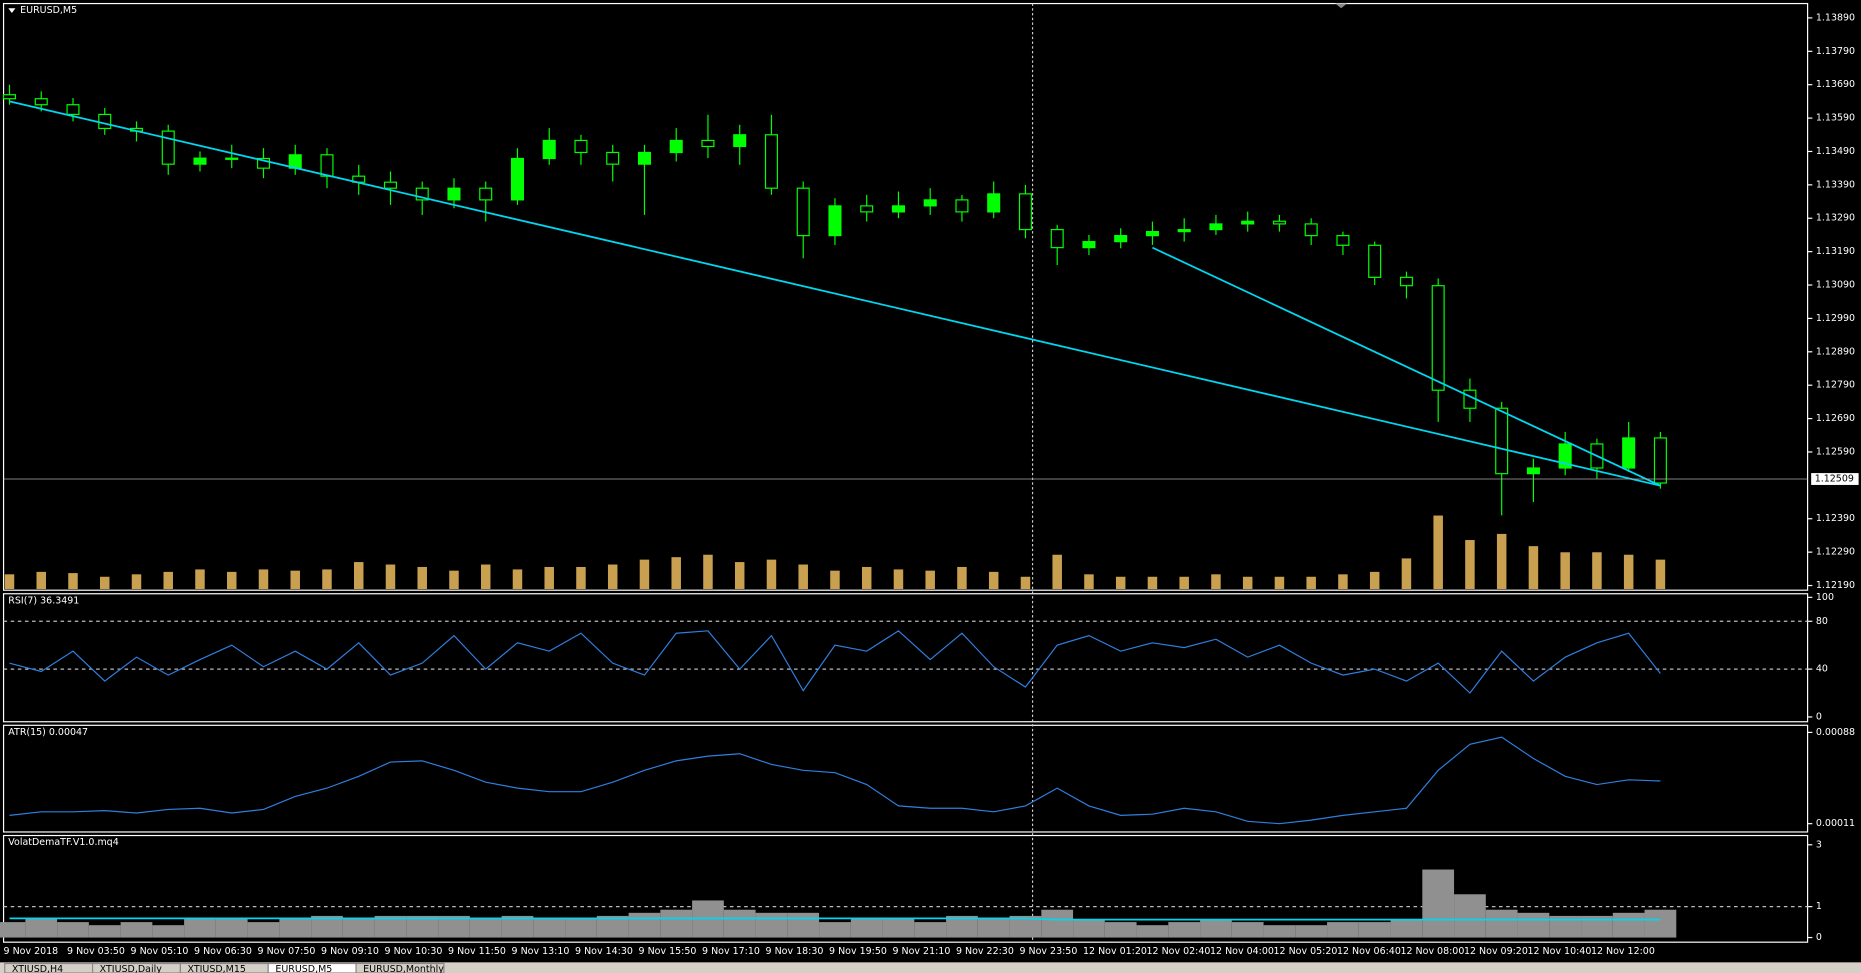 The image size is (1861, 973). I want to click on y-tick-label: 1.12190, so click(1835, 585).